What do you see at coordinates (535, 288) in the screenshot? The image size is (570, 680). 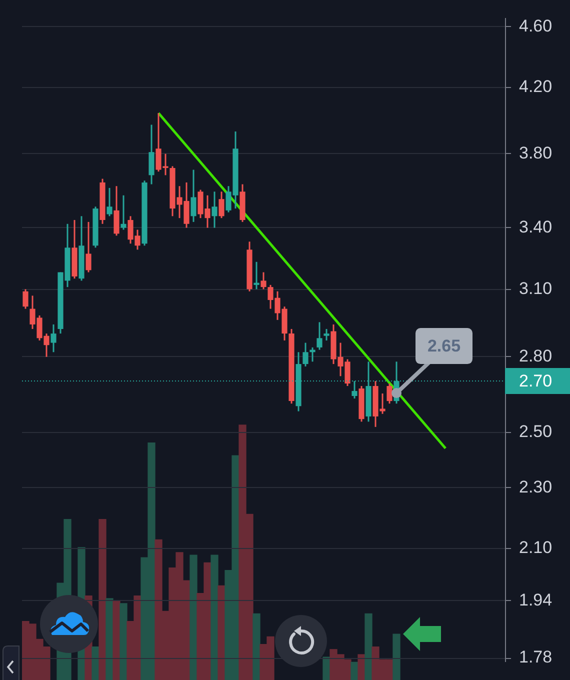 I see `y-tick-label: 3.10` at bounding box center [535, 288].